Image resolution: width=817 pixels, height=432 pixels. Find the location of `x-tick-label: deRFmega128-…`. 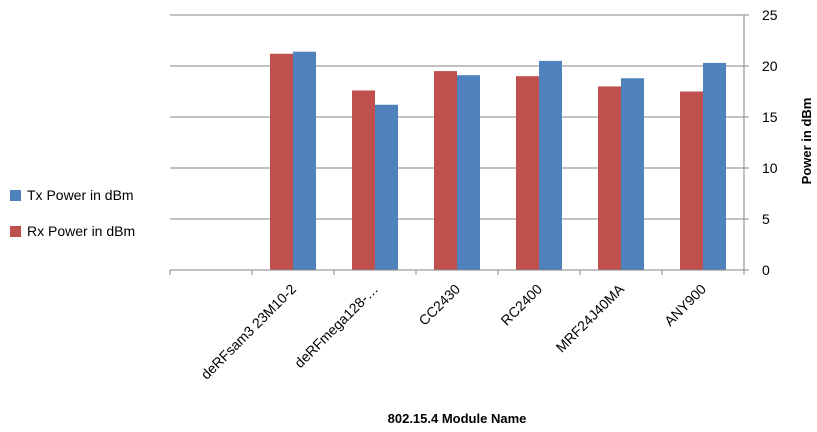

x-tick-label: deRFmega128-… is located at coordinates (336, 326).